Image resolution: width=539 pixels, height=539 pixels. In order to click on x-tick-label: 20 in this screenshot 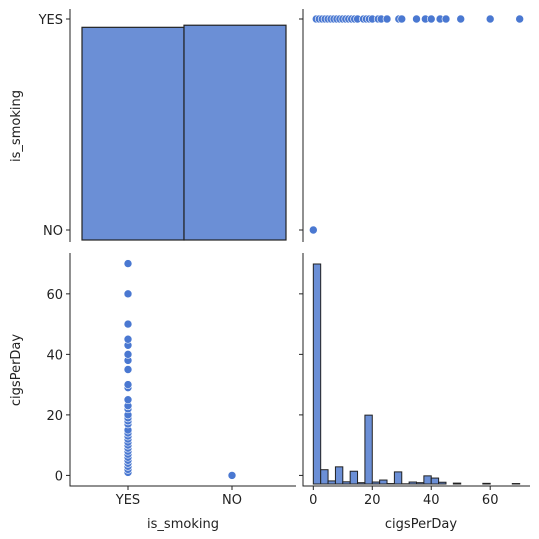, I will do `click(372, 500)`.